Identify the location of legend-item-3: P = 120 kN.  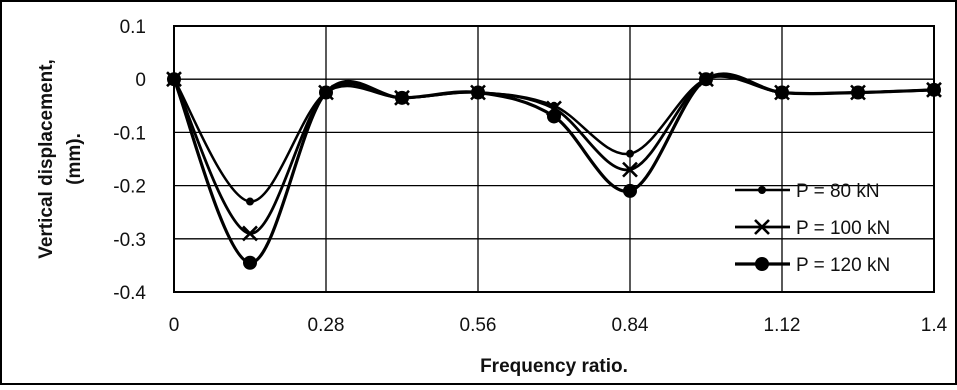
(812, 265).